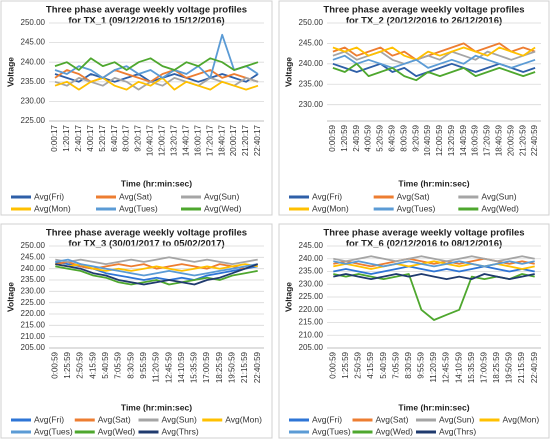  What do you see at coordinates (126, 137) in the screenshot?
I see `x-tick-label: 8:00:17` at bounding box center [126, 137].